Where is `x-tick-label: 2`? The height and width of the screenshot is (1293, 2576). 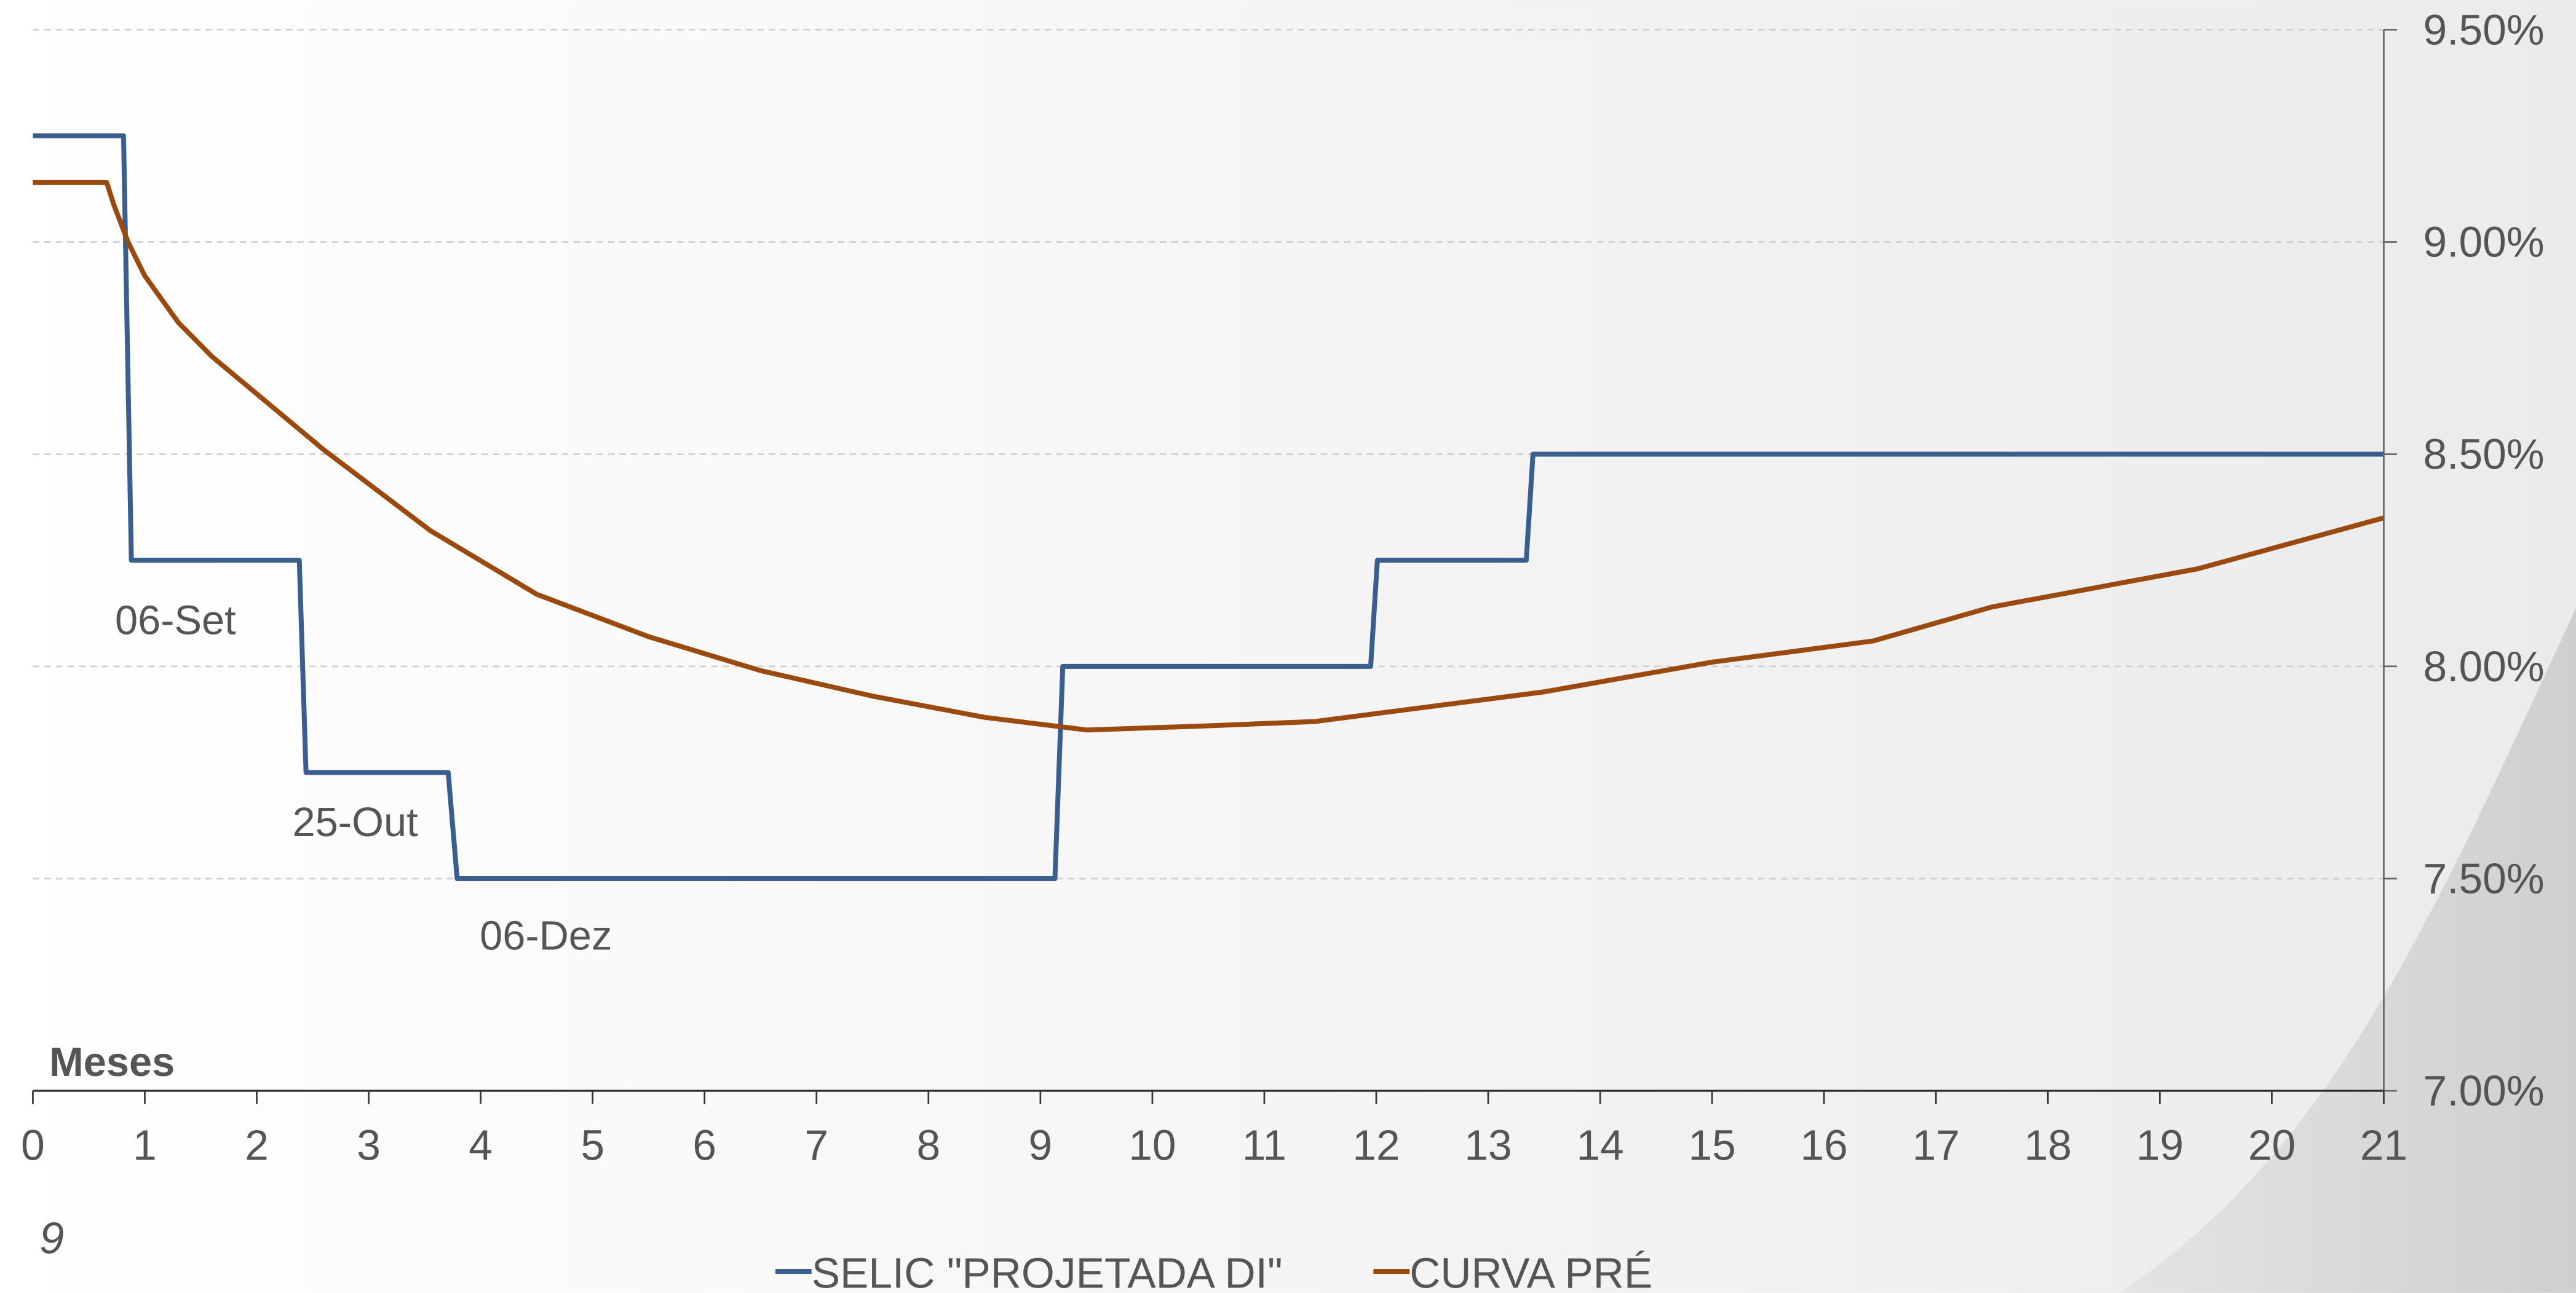
x-tick-label: 2 is located at coordinates (257, 1145).